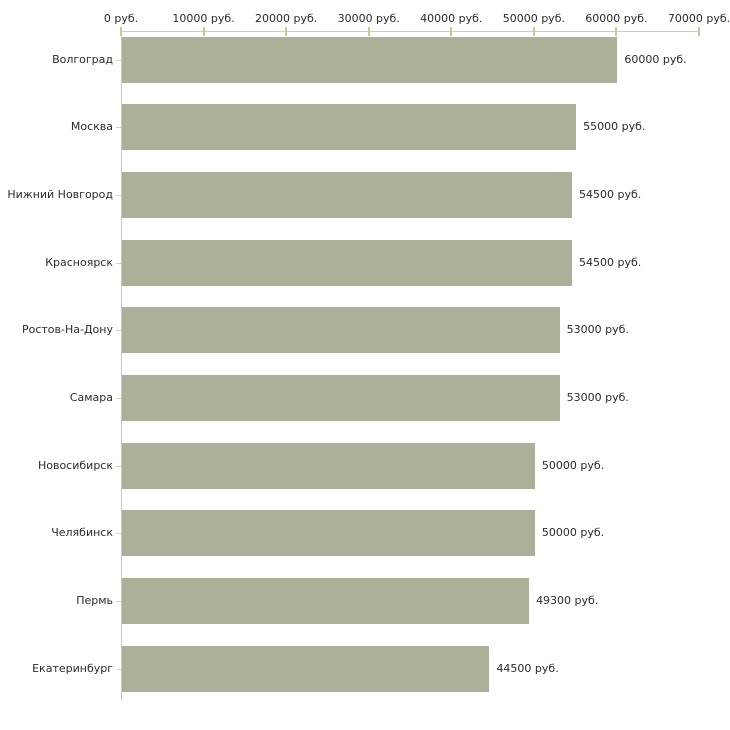 The image size is (730, 730). I want to click on category-label: Екатеринбург, so click(72, 668).